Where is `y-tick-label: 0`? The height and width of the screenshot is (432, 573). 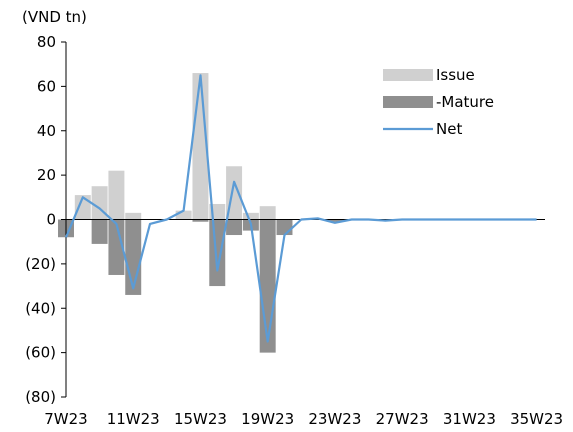
y-tick-label: 0 is located at coordinates (51, 220).